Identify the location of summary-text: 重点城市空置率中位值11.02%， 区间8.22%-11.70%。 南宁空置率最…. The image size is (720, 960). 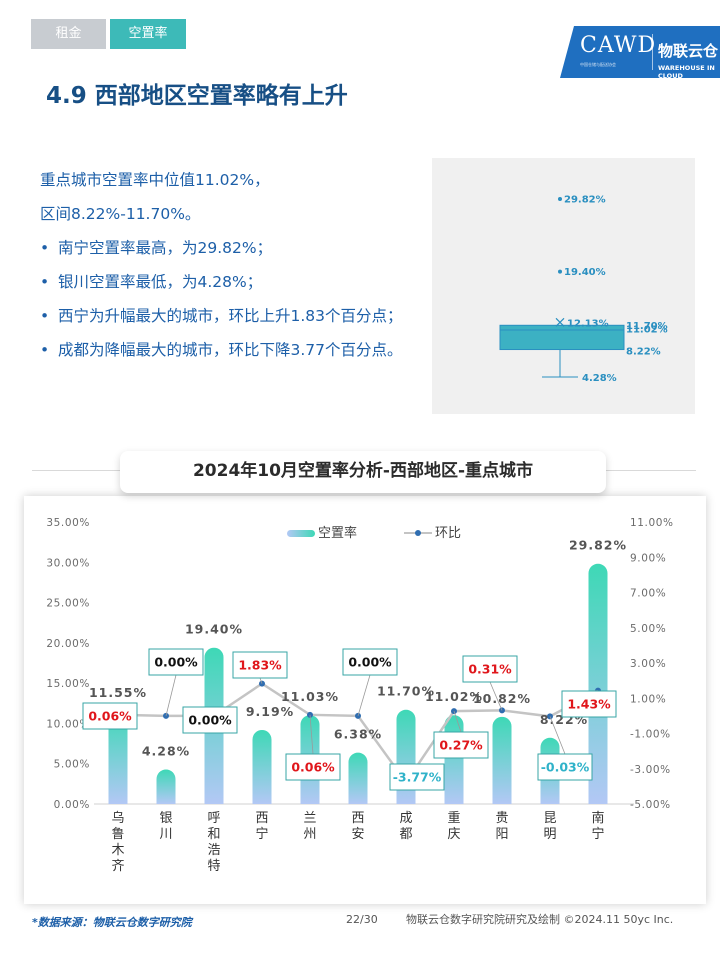
(235, 265).